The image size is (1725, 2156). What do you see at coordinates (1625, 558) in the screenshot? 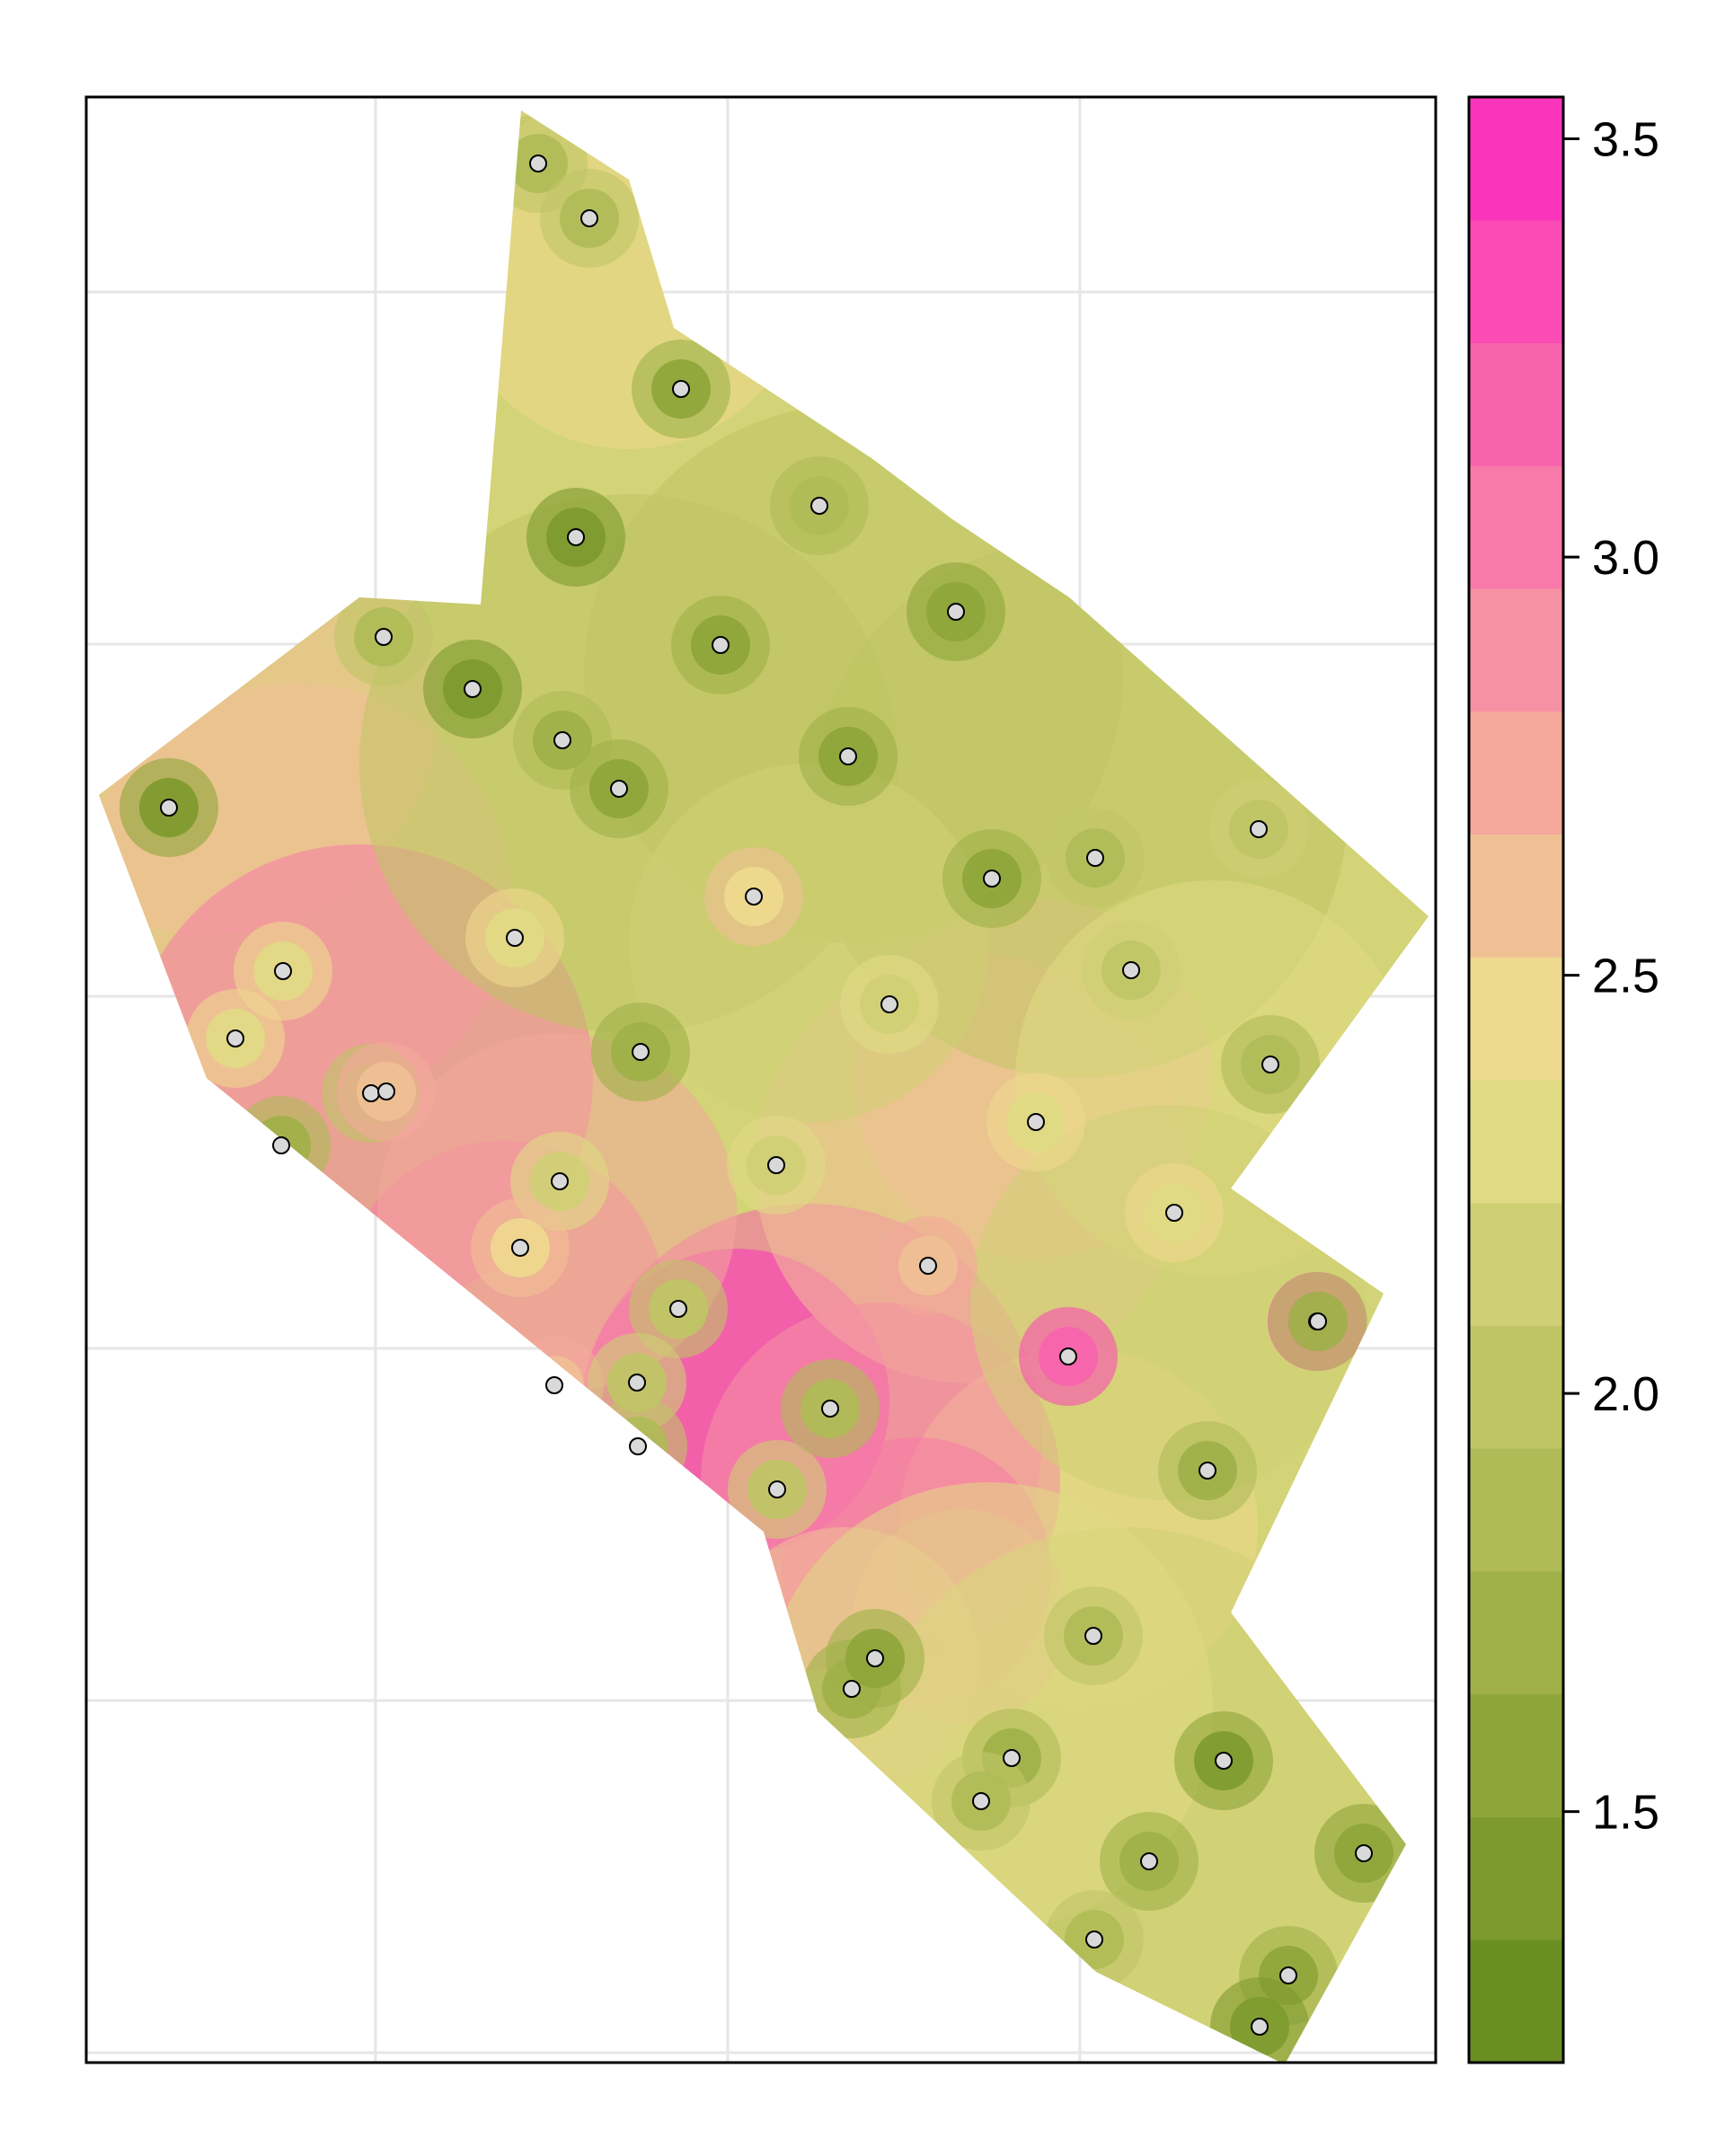
I see `colorbar-tick-label: 3.0` at bounding box center [1625, 558].